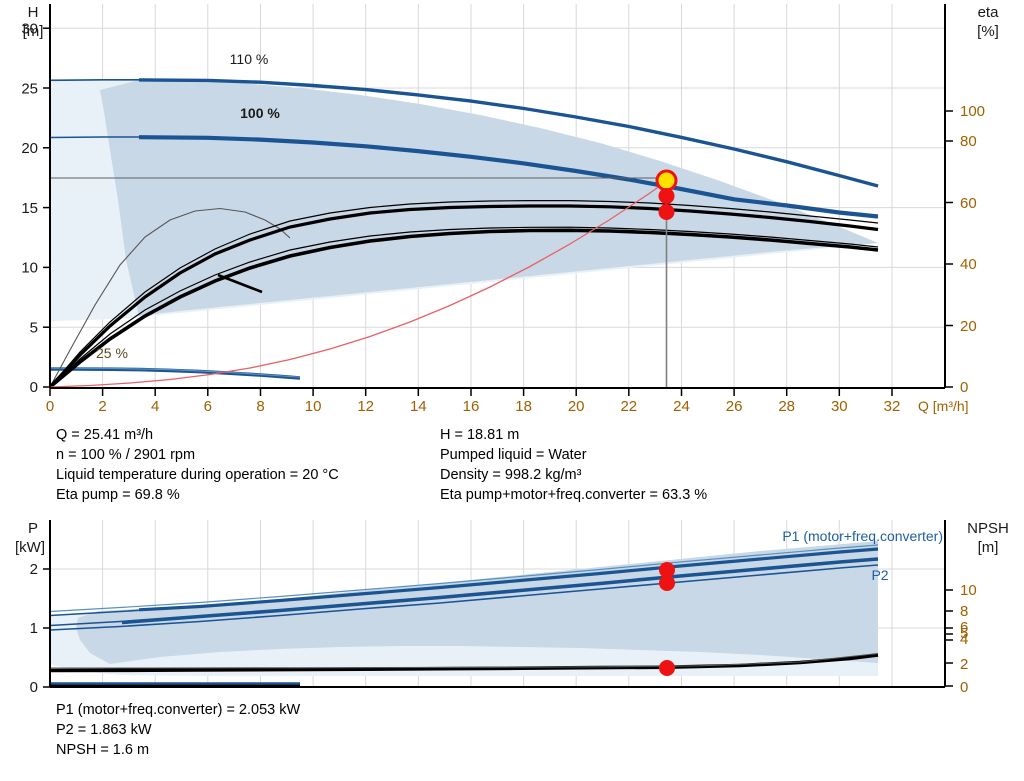 This screenshot has height=781, width=1024. Describe the element at coordinates (666, 180) in the screenshot. I see `duty-marker-head` at that location.